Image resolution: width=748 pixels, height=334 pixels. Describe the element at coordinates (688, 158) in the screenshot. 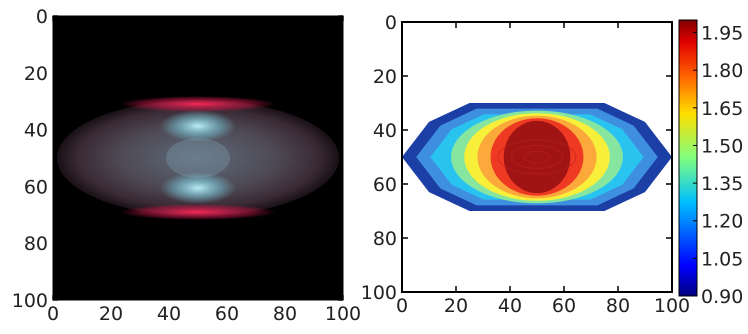

I see `colorbar-gradient` at that location.